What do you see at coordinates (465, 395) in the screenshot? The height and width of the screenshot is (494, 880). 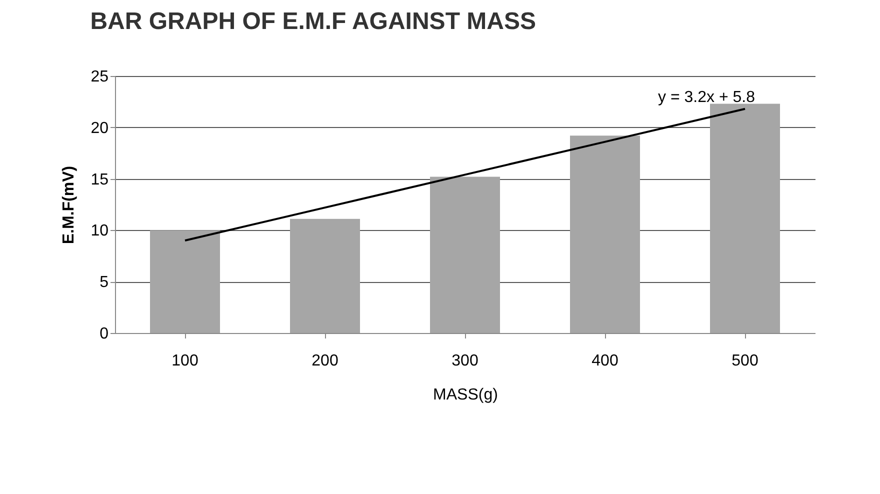 I see `x-axis-title: MASS(g)` at bounding box center [465, 395].